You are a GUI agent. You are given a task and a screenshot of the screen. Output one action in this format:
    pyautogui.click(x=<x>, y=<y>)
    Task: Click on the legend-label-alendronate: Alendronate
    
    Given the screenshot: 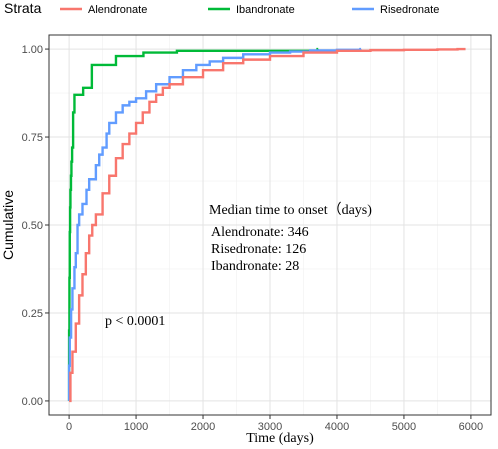 What is the action you would take?
    pyautogui.click(x=117, y=10)
    